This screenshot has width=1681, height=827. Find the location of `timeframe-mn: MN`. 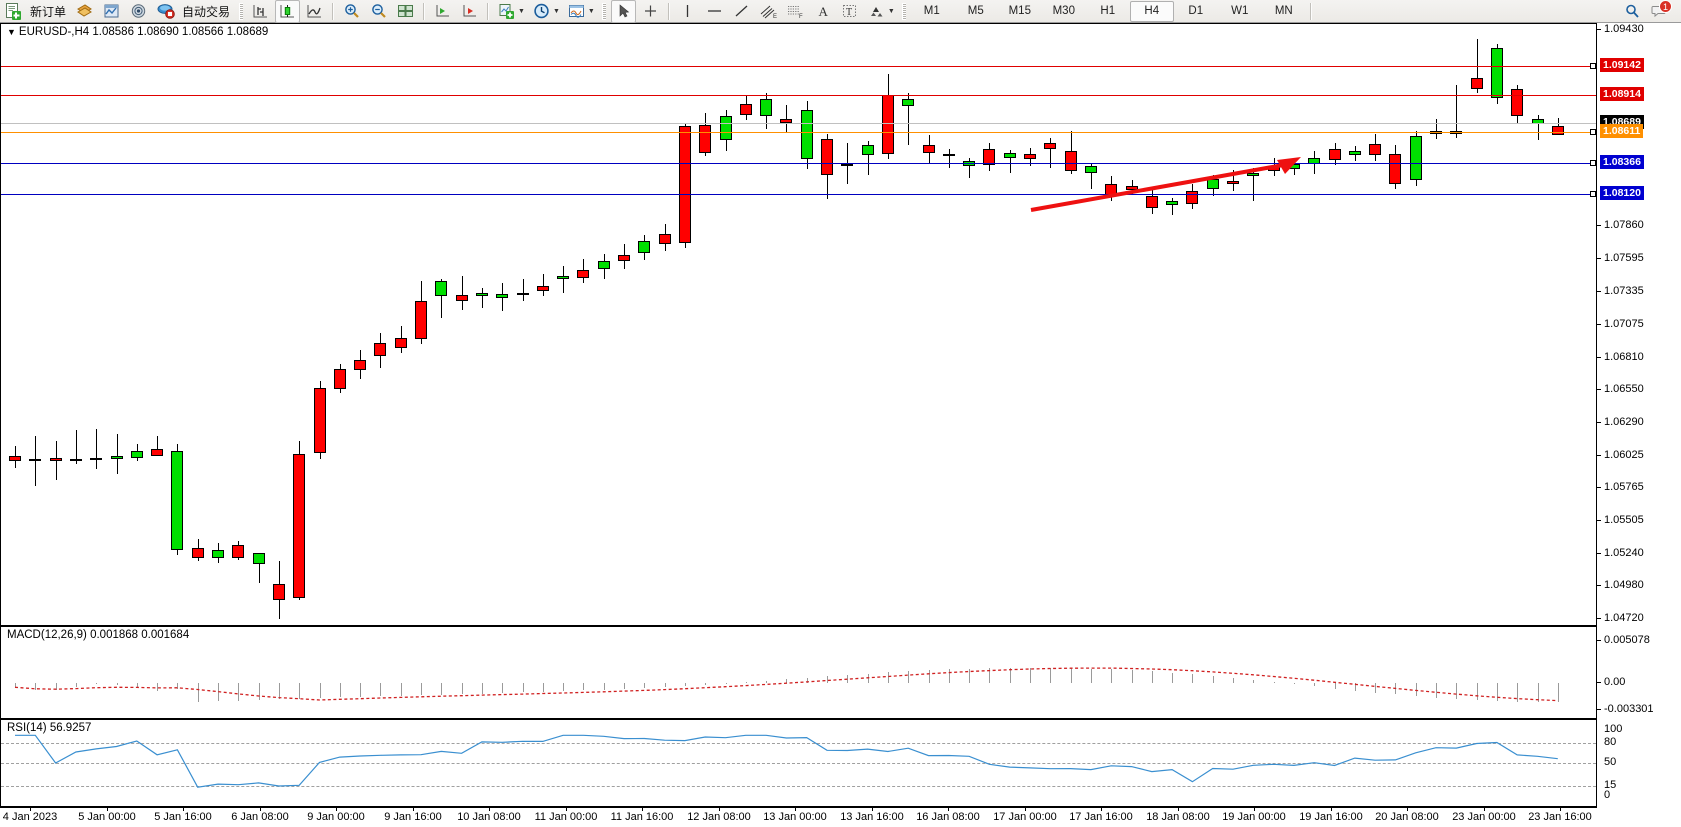

timeframe-mn: MN is located at coordinates (1283, 11).